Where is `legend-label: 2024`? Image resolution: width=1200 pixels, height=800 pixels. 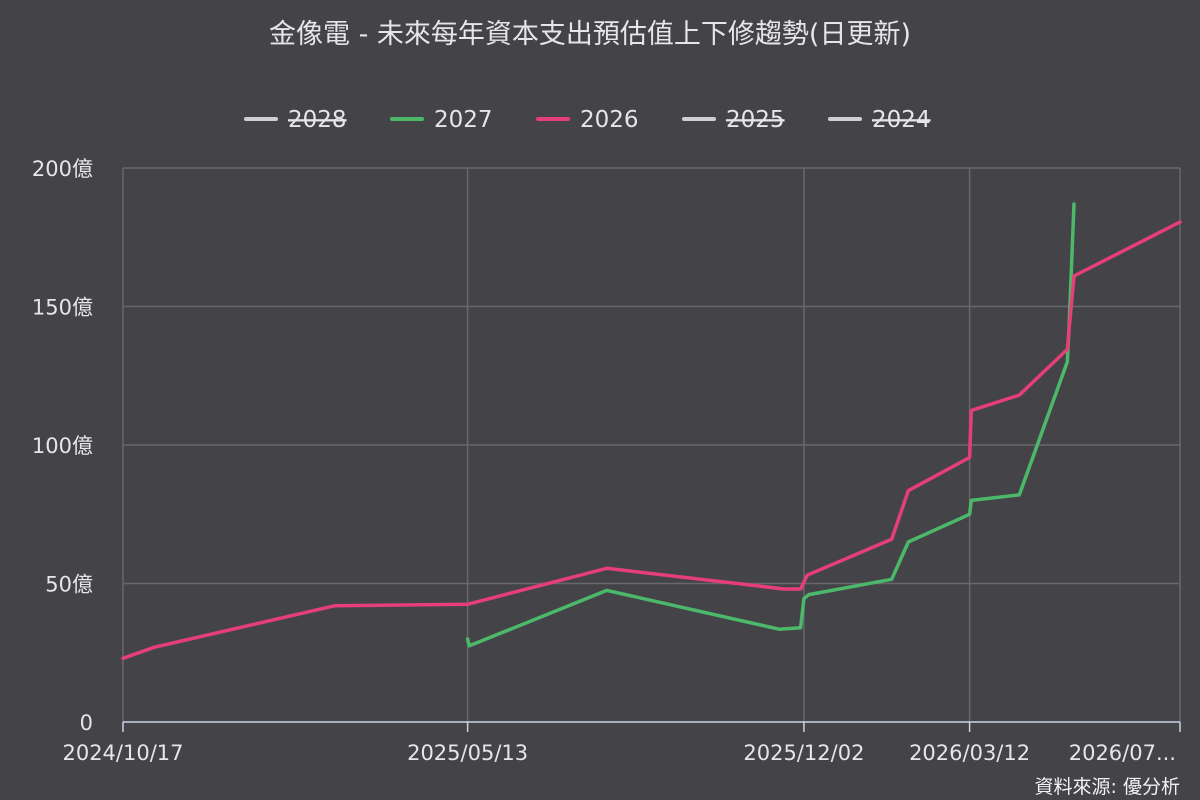 legend-label: 2024 is located at coordinates (901, 120).